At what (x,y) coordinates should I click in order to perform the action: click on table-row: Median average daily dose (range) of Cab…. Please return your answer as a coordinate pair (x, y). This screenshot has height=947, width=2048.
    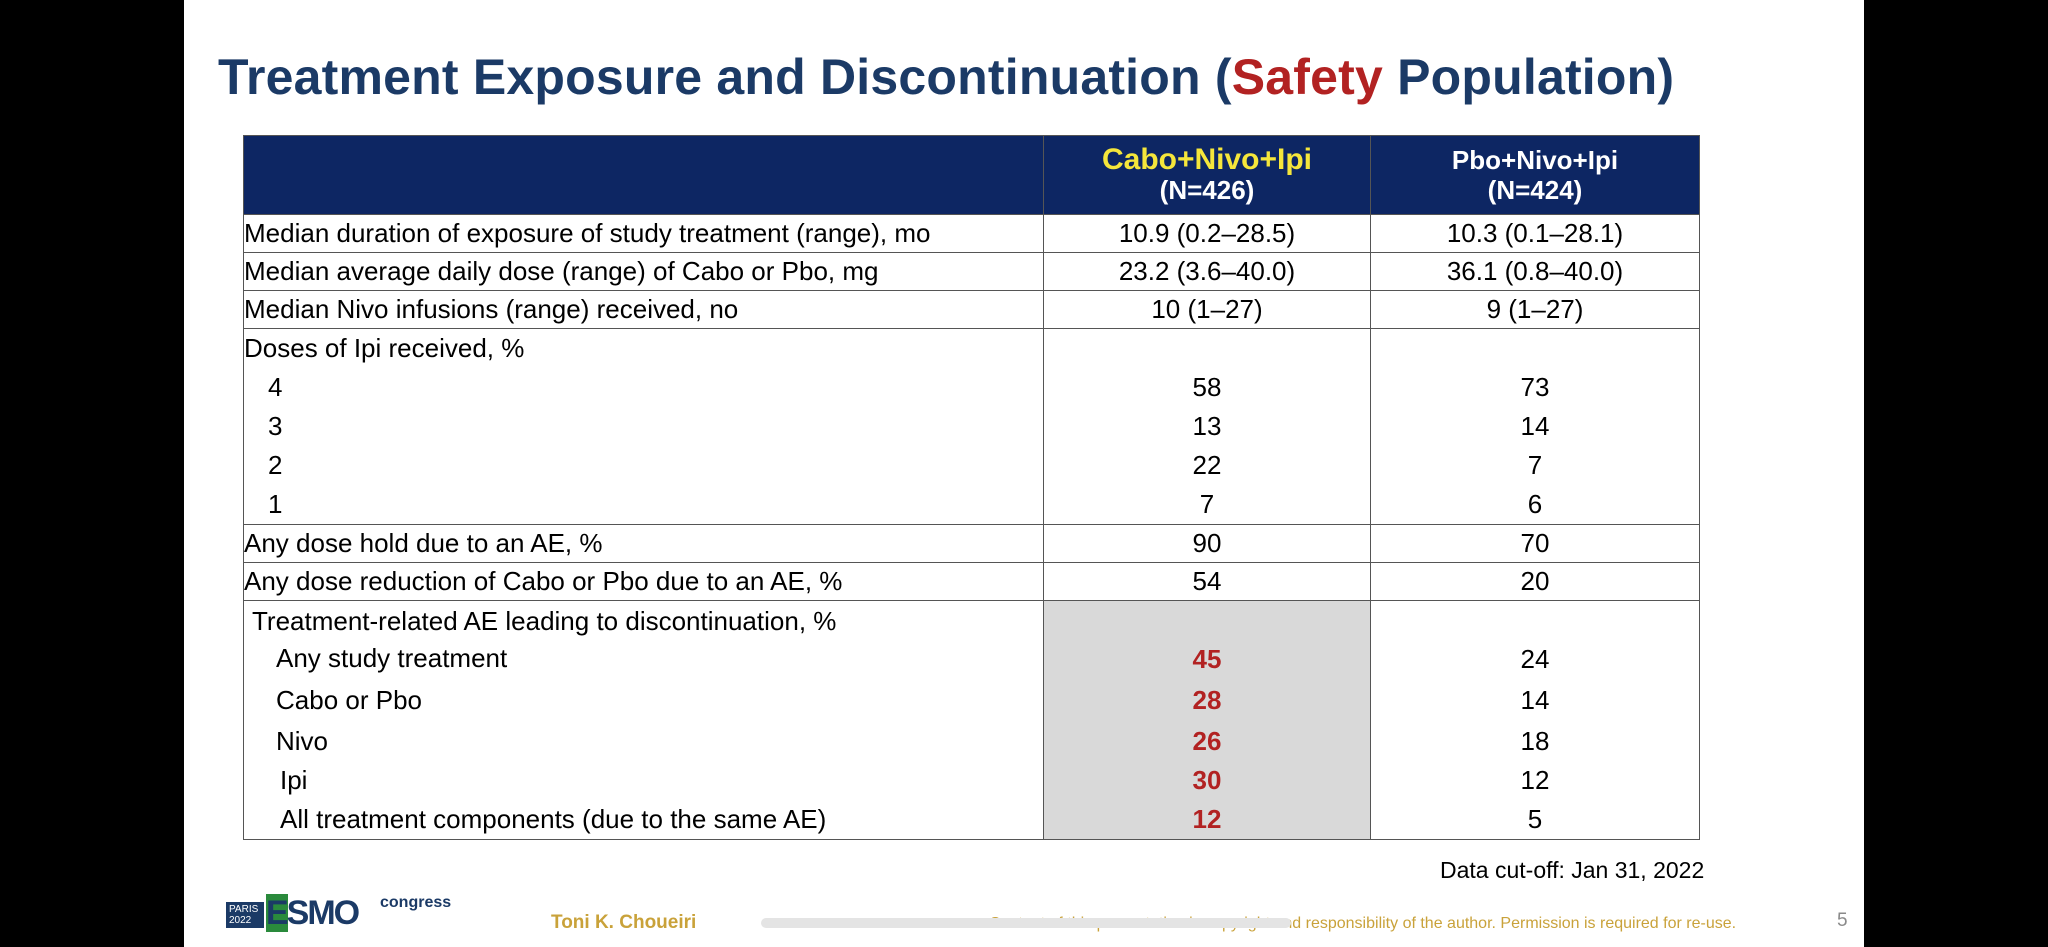
    Looking at the image, I should click on (971, 271).